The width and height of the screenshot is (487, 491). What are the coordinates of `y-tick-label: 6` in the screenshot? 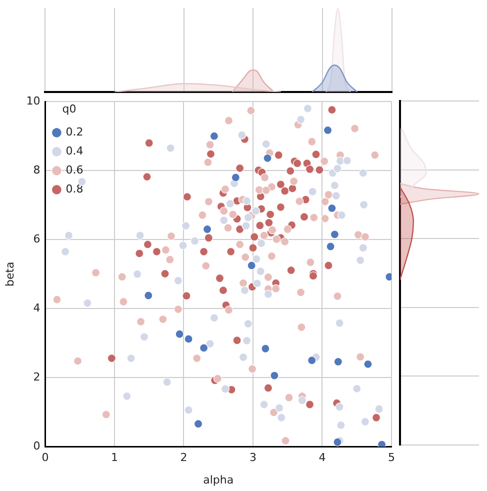 It's located at (36, 239).